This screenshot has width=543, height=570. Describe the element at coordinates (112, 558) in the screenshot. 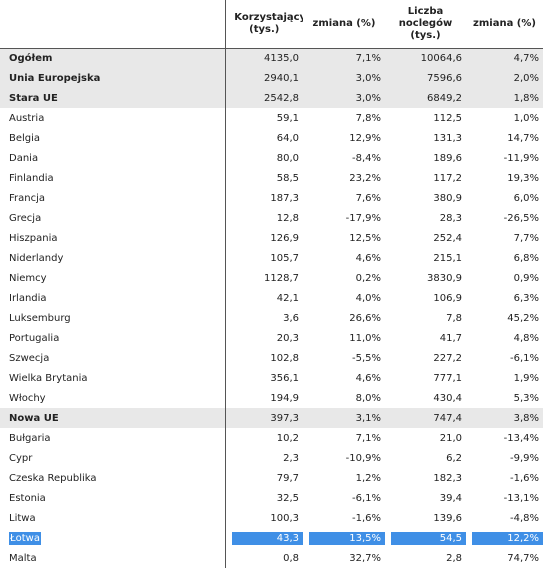

I see `country-name-cell: Malta` at that location.